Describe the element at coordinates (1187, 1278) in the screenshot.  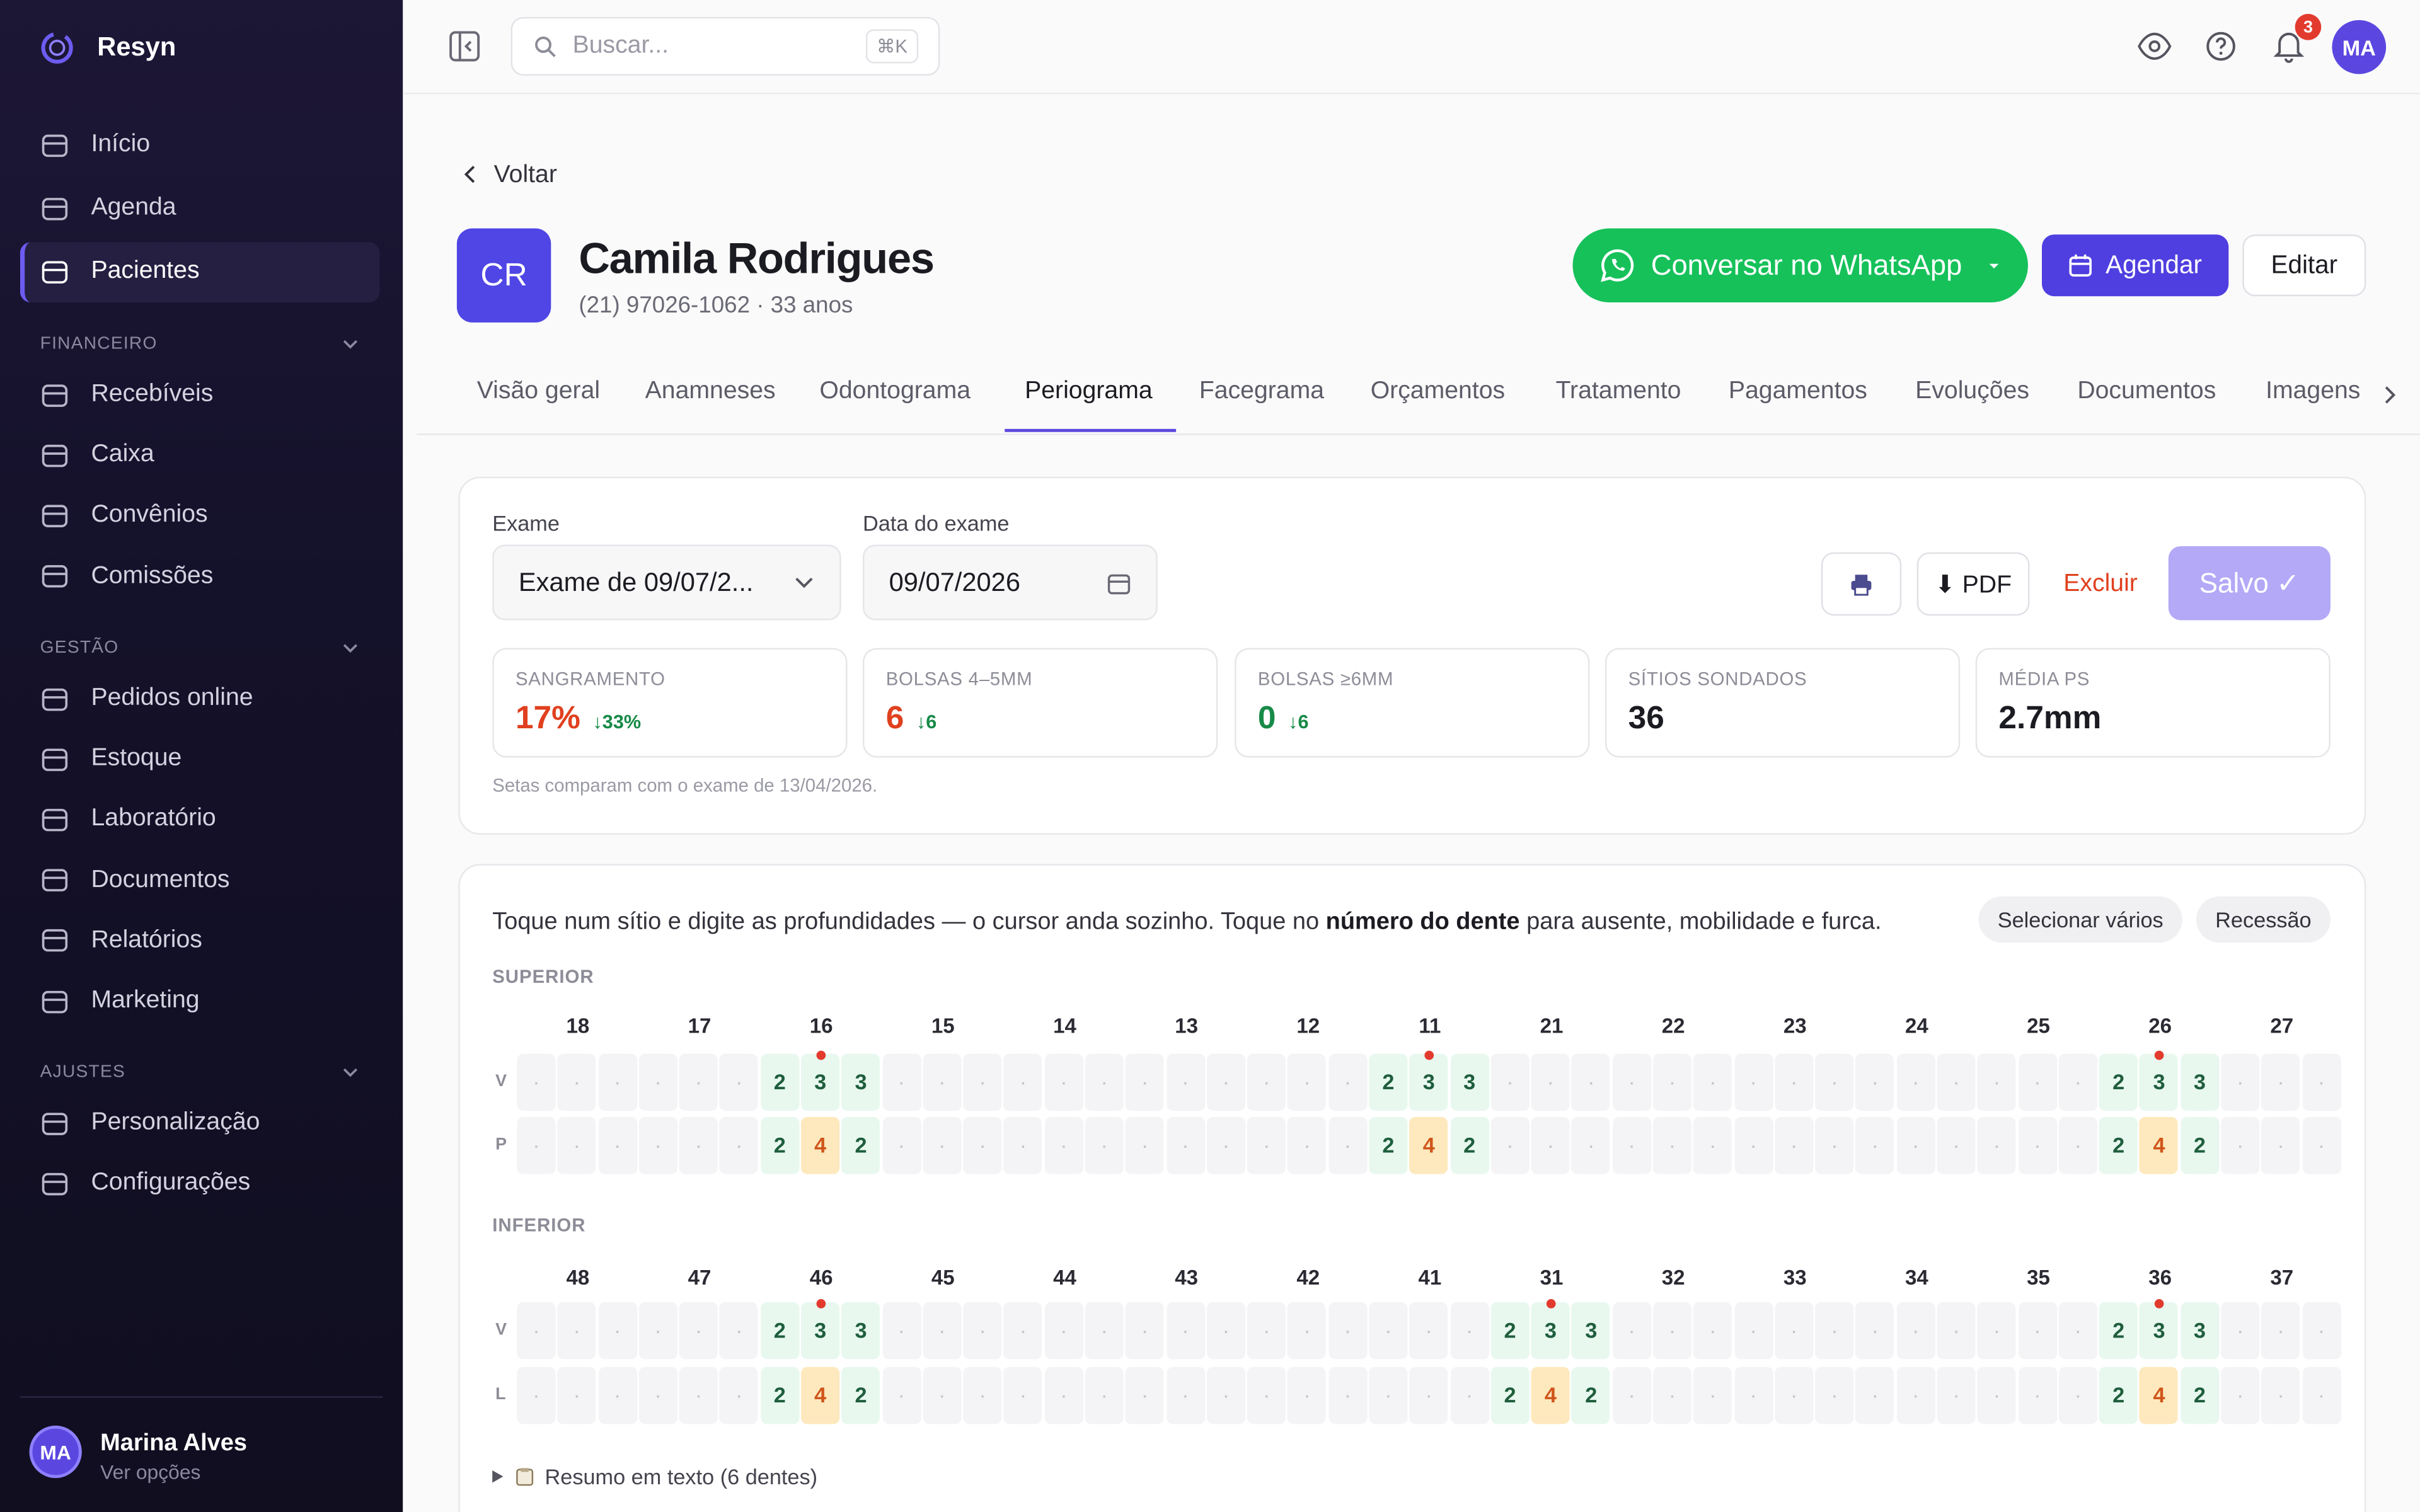
I see `tooth-number: 43` at that location.